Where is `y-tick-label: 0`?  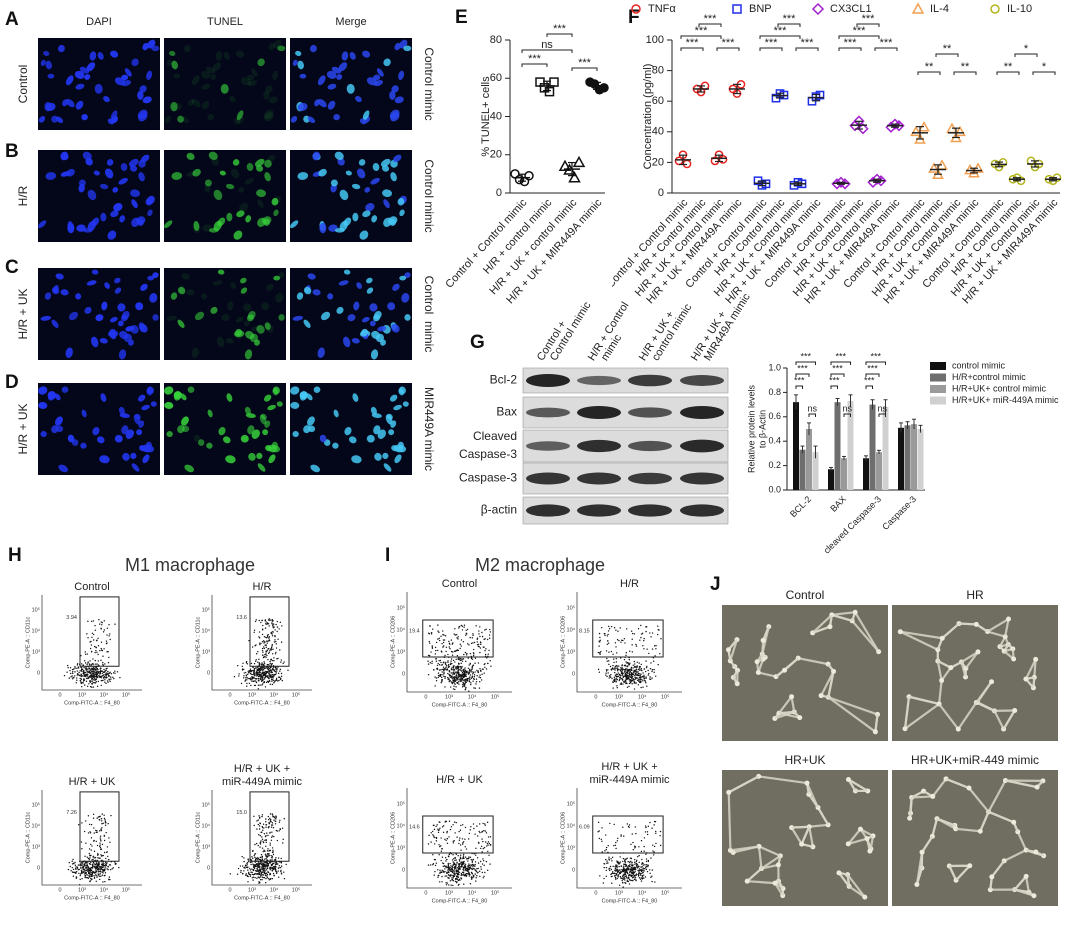 y-tick-label: 0 is located at coordinates (499, 193).